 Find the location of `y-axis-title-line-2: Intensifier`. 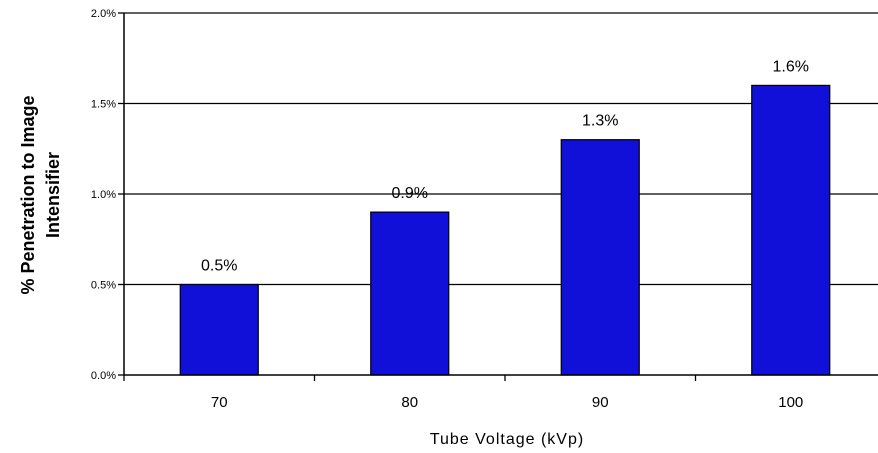

y-axis-title-line-2: Intensifier is located at coordinates (53, 195).